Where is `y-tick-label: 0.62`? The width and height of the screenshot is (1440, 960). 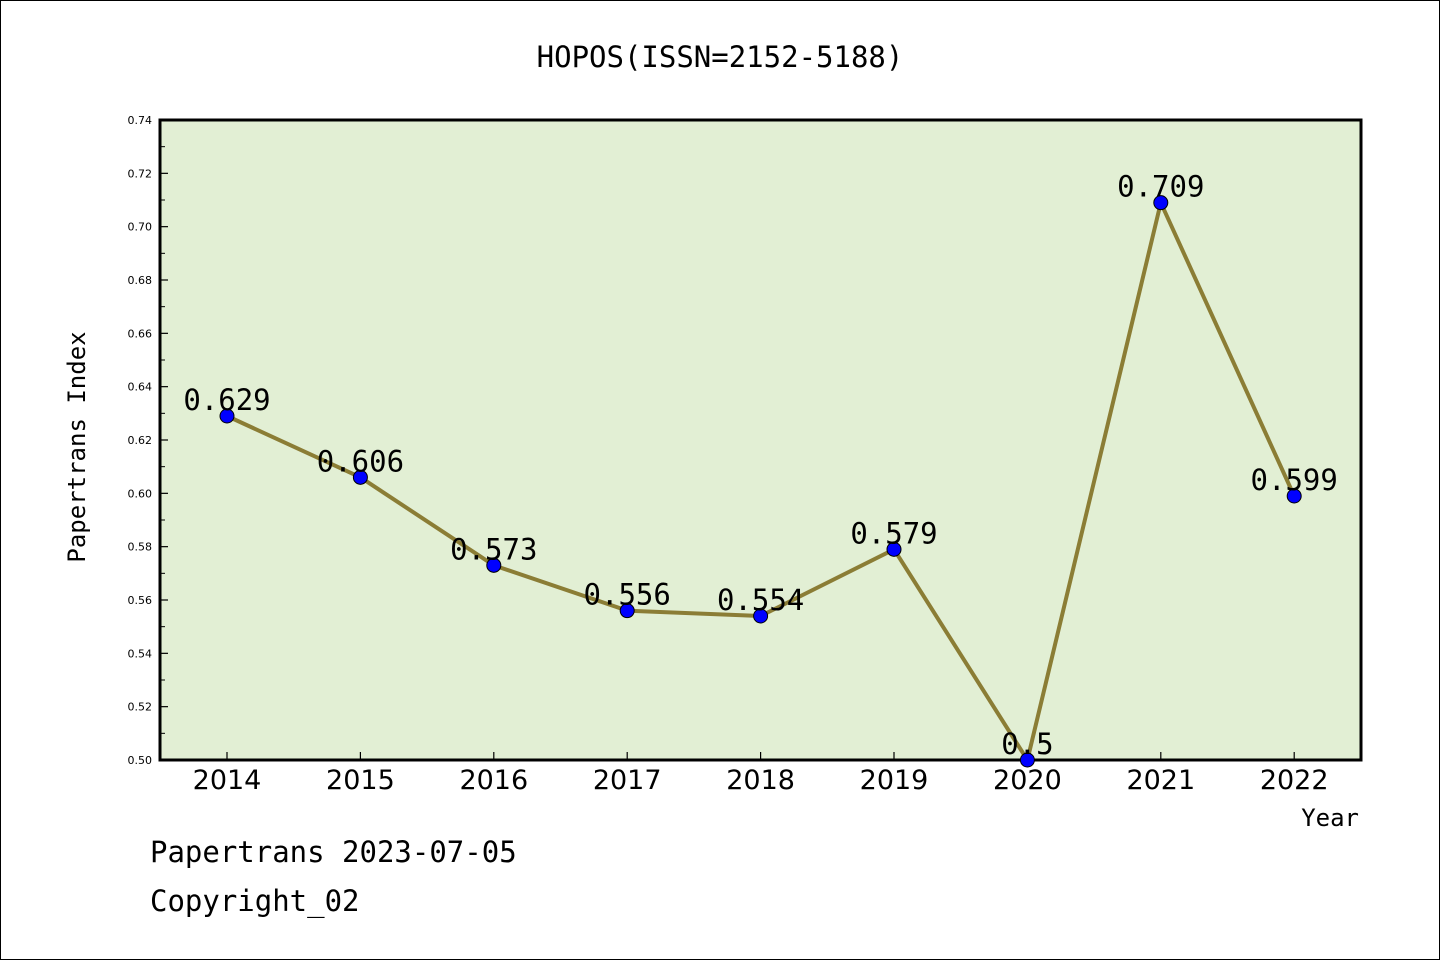 y-tick-label: 0.62 is located at coordinates (140, 440).